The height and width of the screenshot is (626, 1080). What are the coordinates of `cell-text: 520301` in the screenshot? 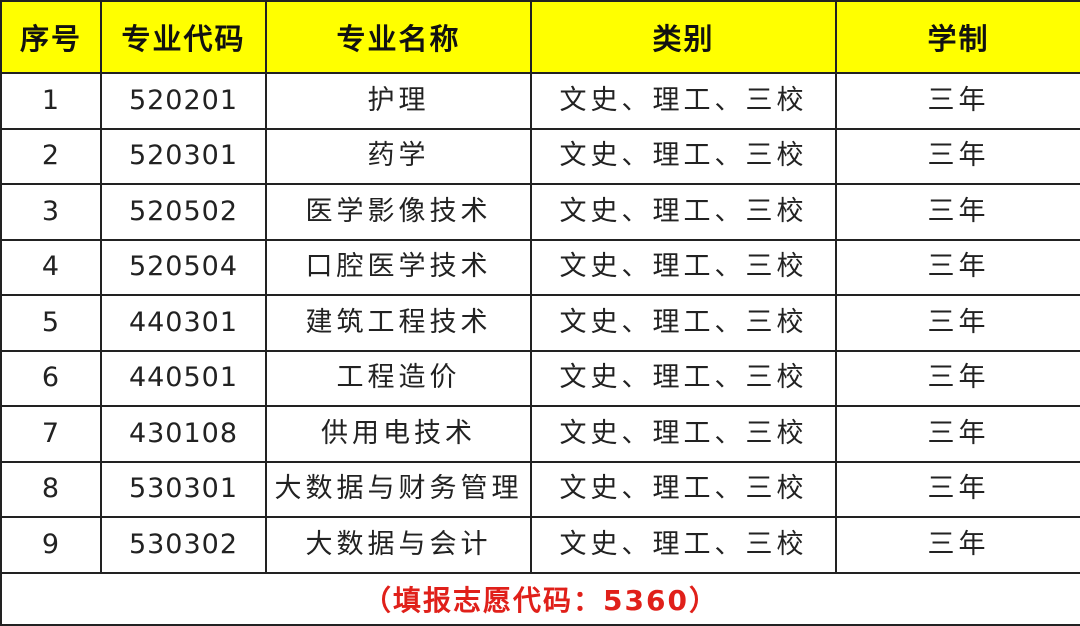 It's located at (183, 156).